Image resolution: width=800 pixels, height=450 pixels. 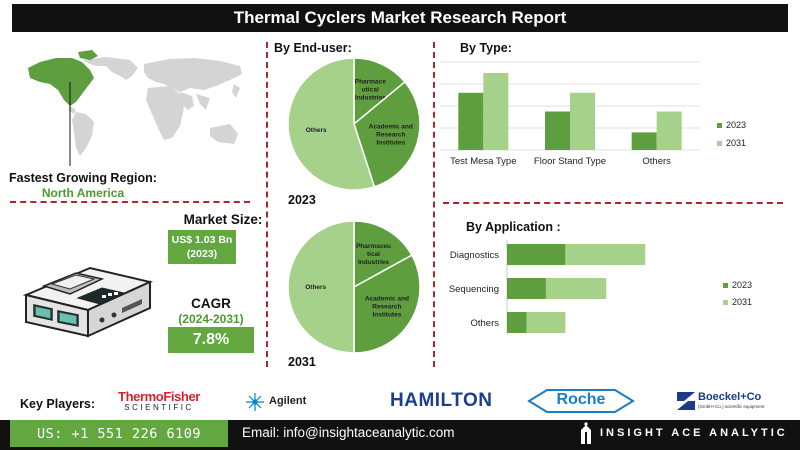 I want to click on end-user-title: By End-user:, so click(x=313, y=48).